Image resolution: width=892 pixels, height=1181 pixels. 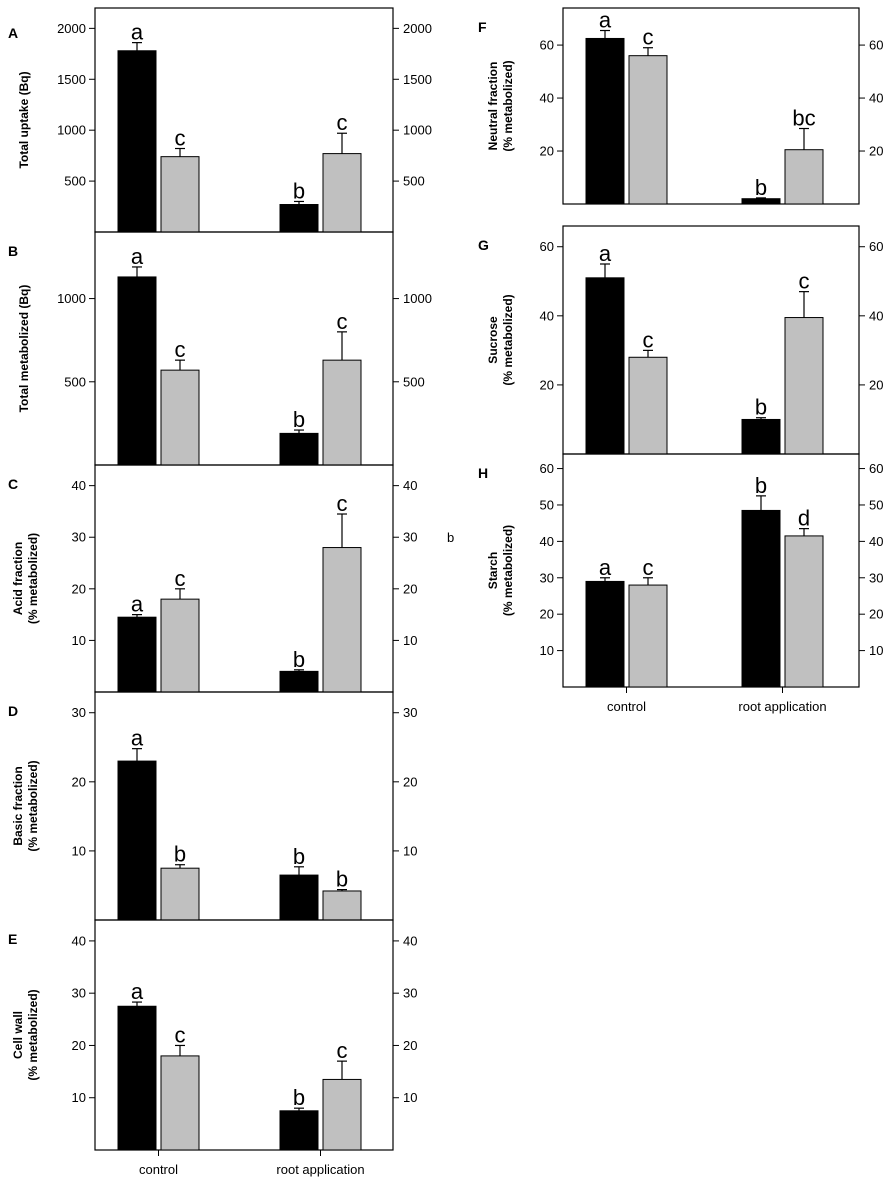 What do you see at coordinates (804, 518) in the screenshot?
I see `significance-letter: d` at bounding box center [804, 518].